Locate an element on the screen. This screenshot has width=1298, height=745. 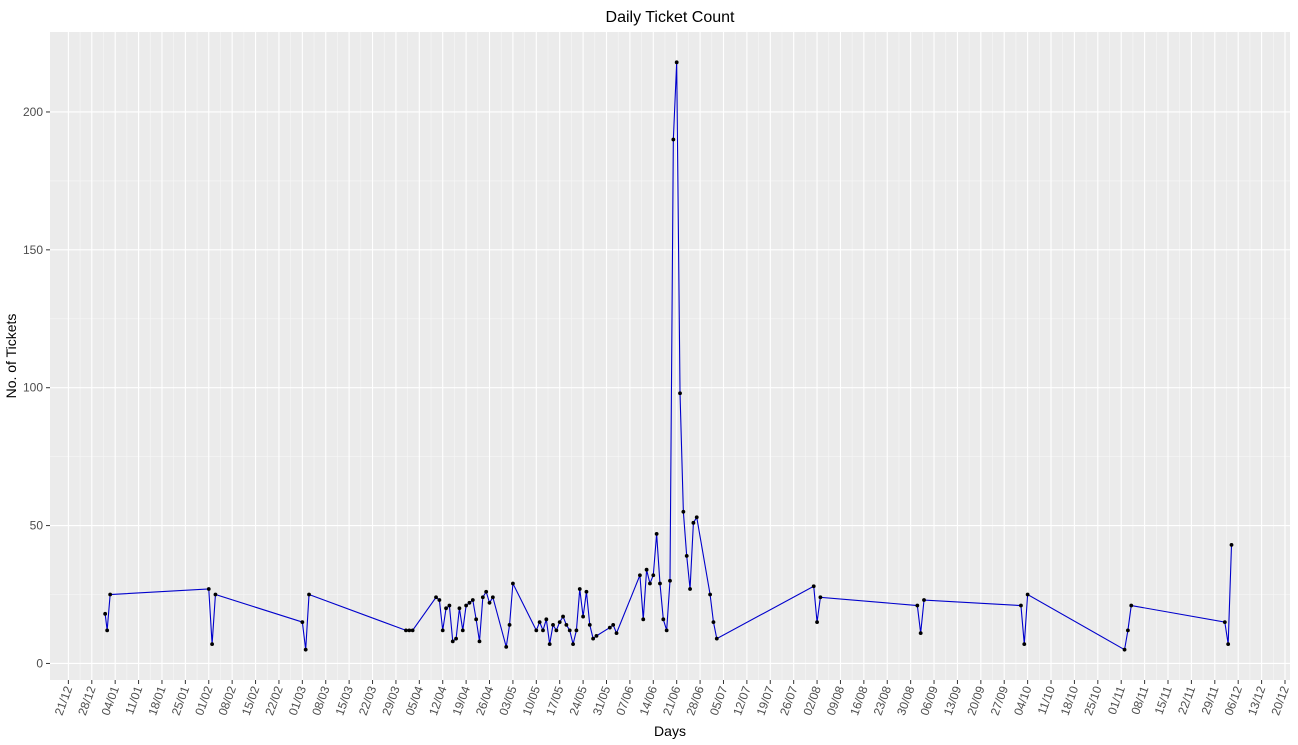
y-axis-title: No. of Tickets is located at coordinates (11, 356).